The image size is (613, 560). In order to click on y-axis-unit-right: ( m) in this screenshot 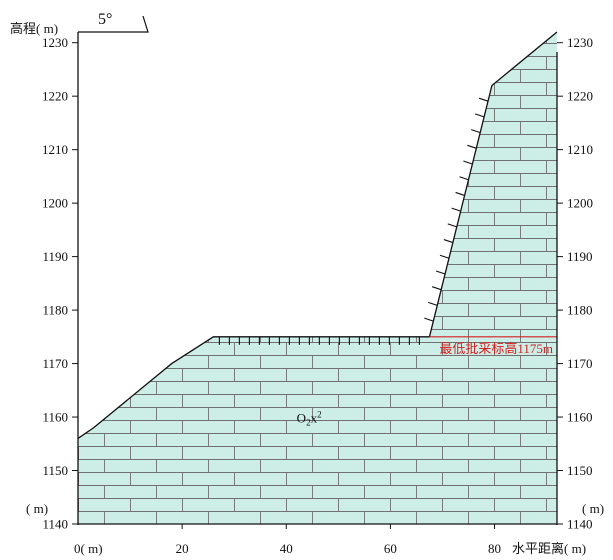, I will do `click(593, 508)`.